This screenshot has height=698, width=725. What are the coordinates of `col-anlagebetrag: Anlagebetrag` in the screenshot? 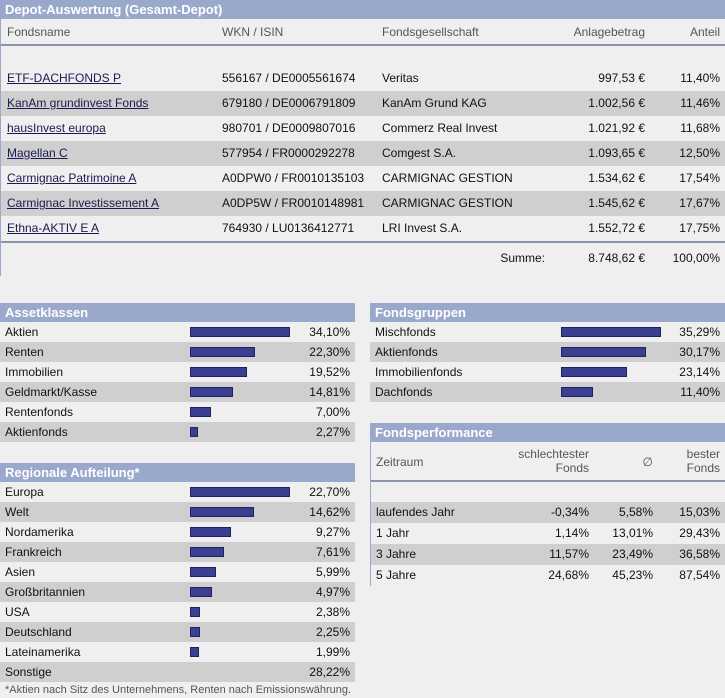 It's located at (609, 32).